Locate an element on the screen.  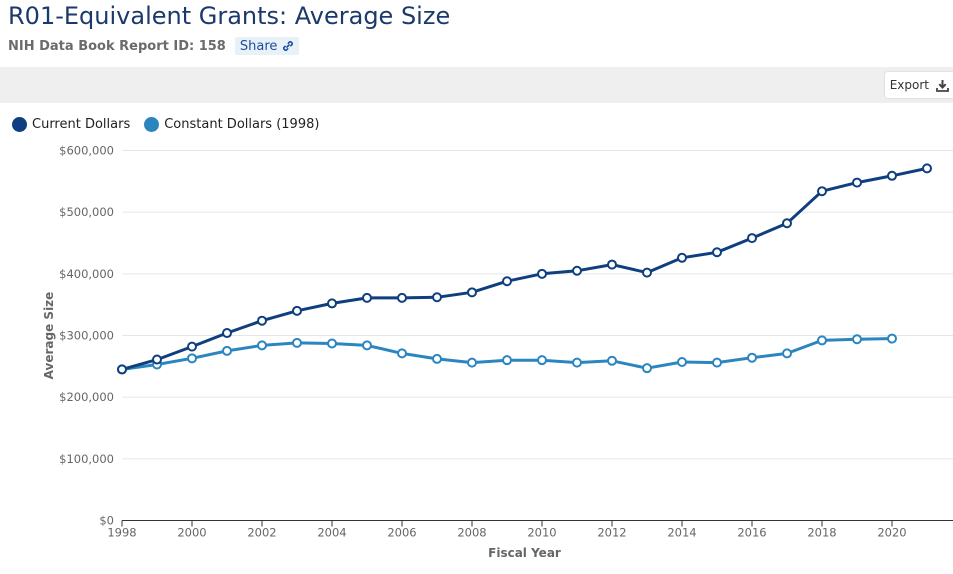
legend-item-current-dollars: Current Dollars is located at coordinates (71, 124).